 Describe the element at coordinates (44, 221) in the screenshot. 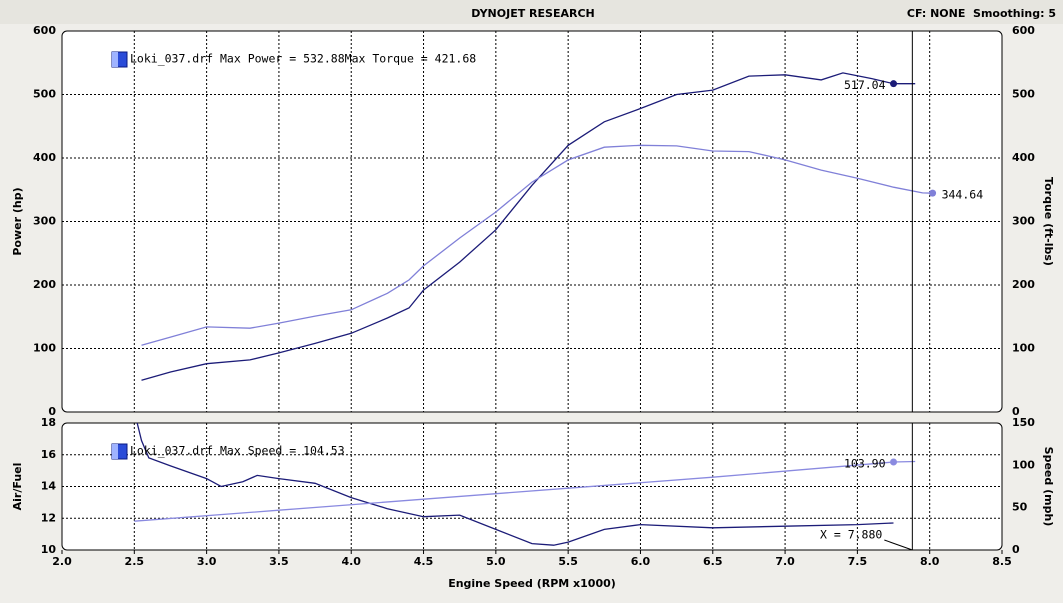

I see `y-tick-label: 300` at that location.